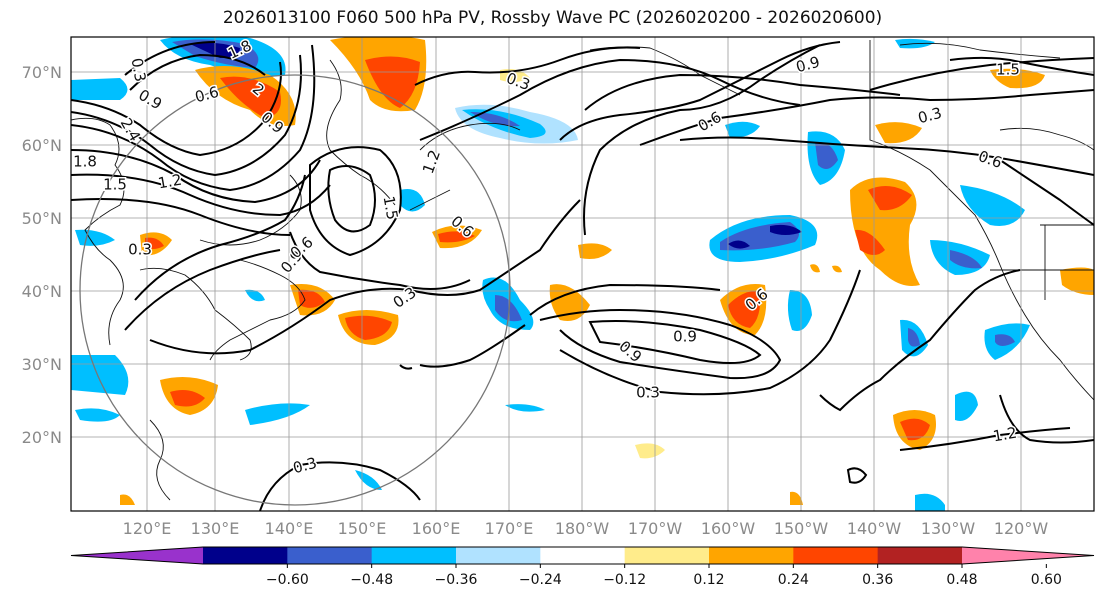 The width and height of the screenshot is (1105, 604). Describe the element at coordinates (42, 364) in the screenshot. I see `lat-label: 30°N` at that location.